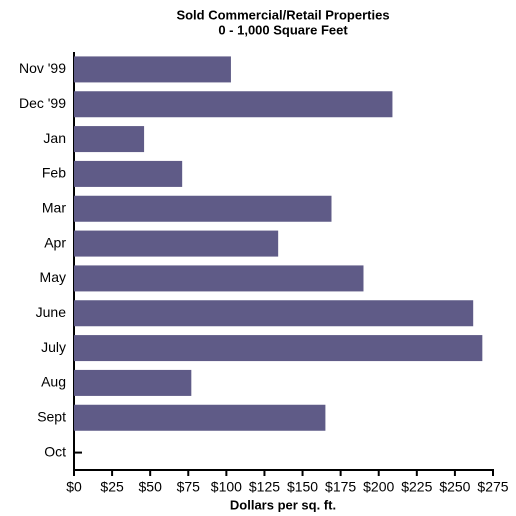  What do you see at coordinates (264, 487) in the screenshot?
I see `x-tick-label: $125` at bounding box center [264, 487].